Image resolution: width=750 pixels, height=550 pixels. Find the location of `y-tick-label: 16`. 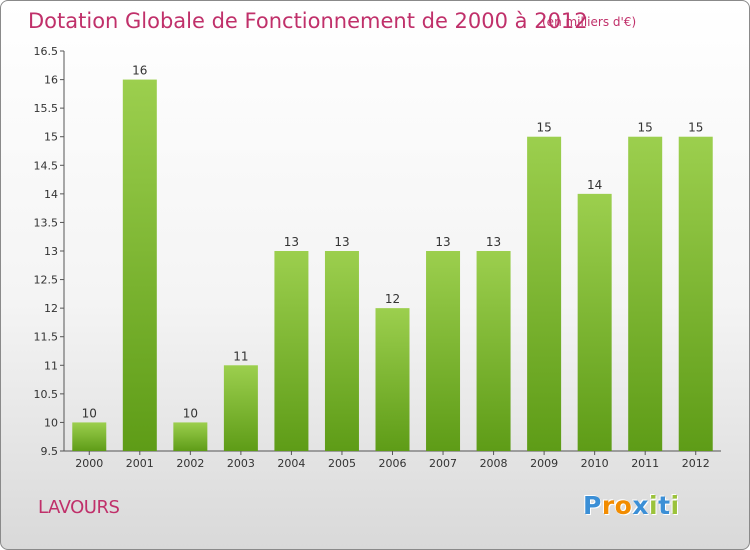

y-tick-label: 16 is located at coordinates (51, 80).